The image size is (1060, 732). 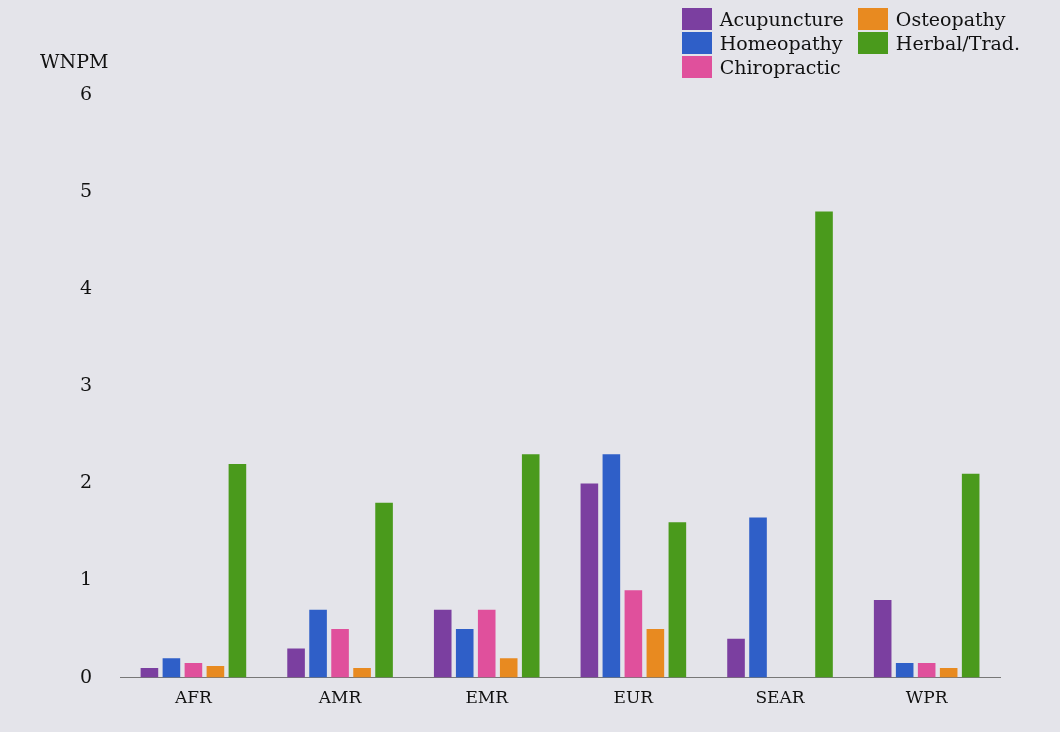 What do you see at coordinates (193, 697) in the screenshot?
I see `x-tick-label: AFR` at bounding box center [193, 697].